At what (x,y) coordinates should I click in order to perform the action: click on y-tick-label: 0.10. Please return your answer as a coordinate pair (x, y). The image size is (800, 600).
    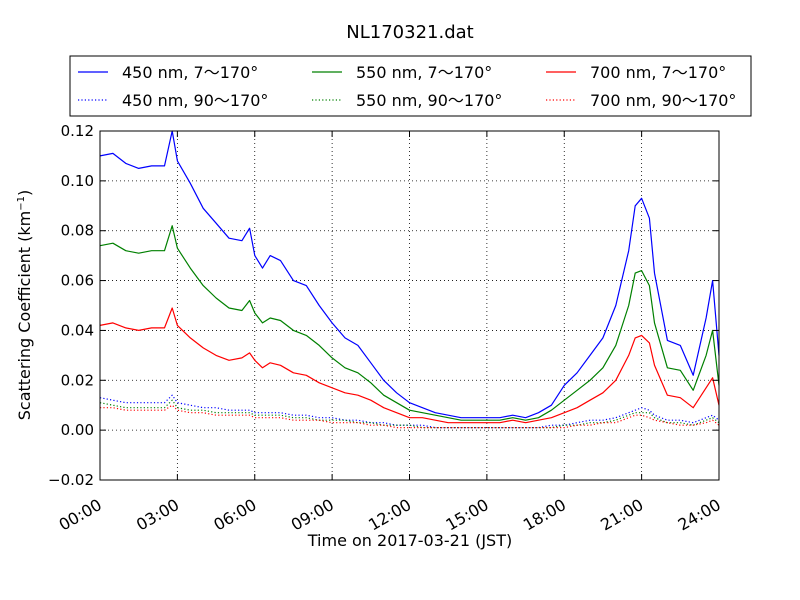
    Looking at the image, I should click on (77, 181).